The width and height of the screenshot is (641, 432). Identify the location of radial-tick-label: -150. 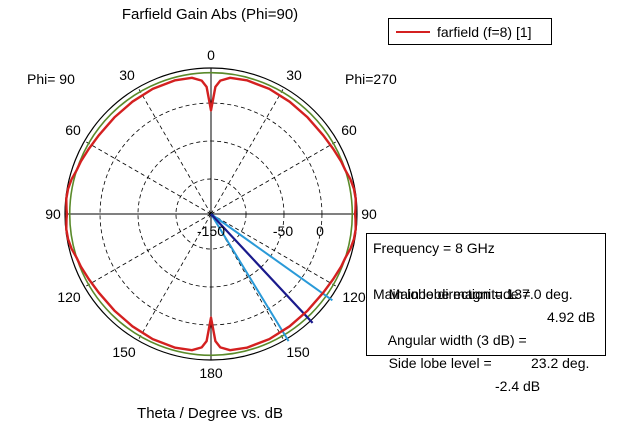
(211, 231).